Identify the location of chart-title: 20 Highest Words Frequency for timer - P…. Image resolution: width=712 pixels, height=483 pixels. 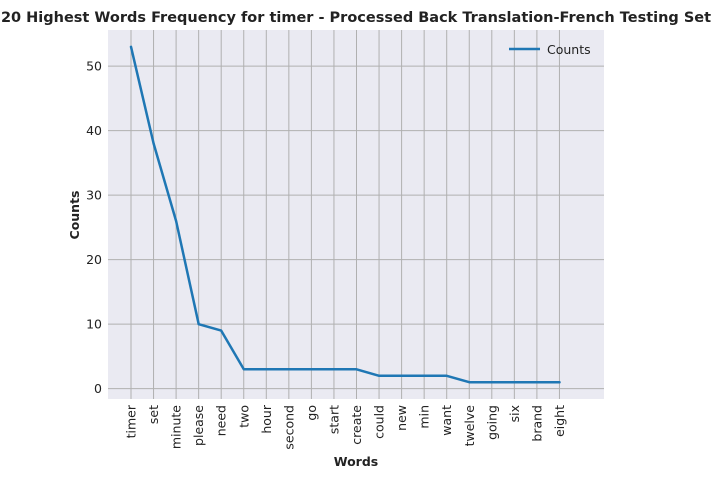
(356, 18).